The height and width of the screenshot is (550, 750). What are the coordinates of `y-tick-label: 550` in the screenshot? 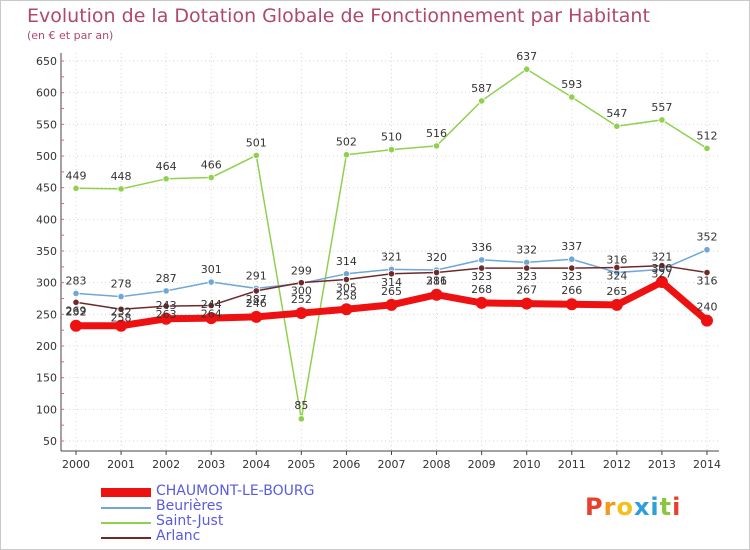 It's located at (46, 124).